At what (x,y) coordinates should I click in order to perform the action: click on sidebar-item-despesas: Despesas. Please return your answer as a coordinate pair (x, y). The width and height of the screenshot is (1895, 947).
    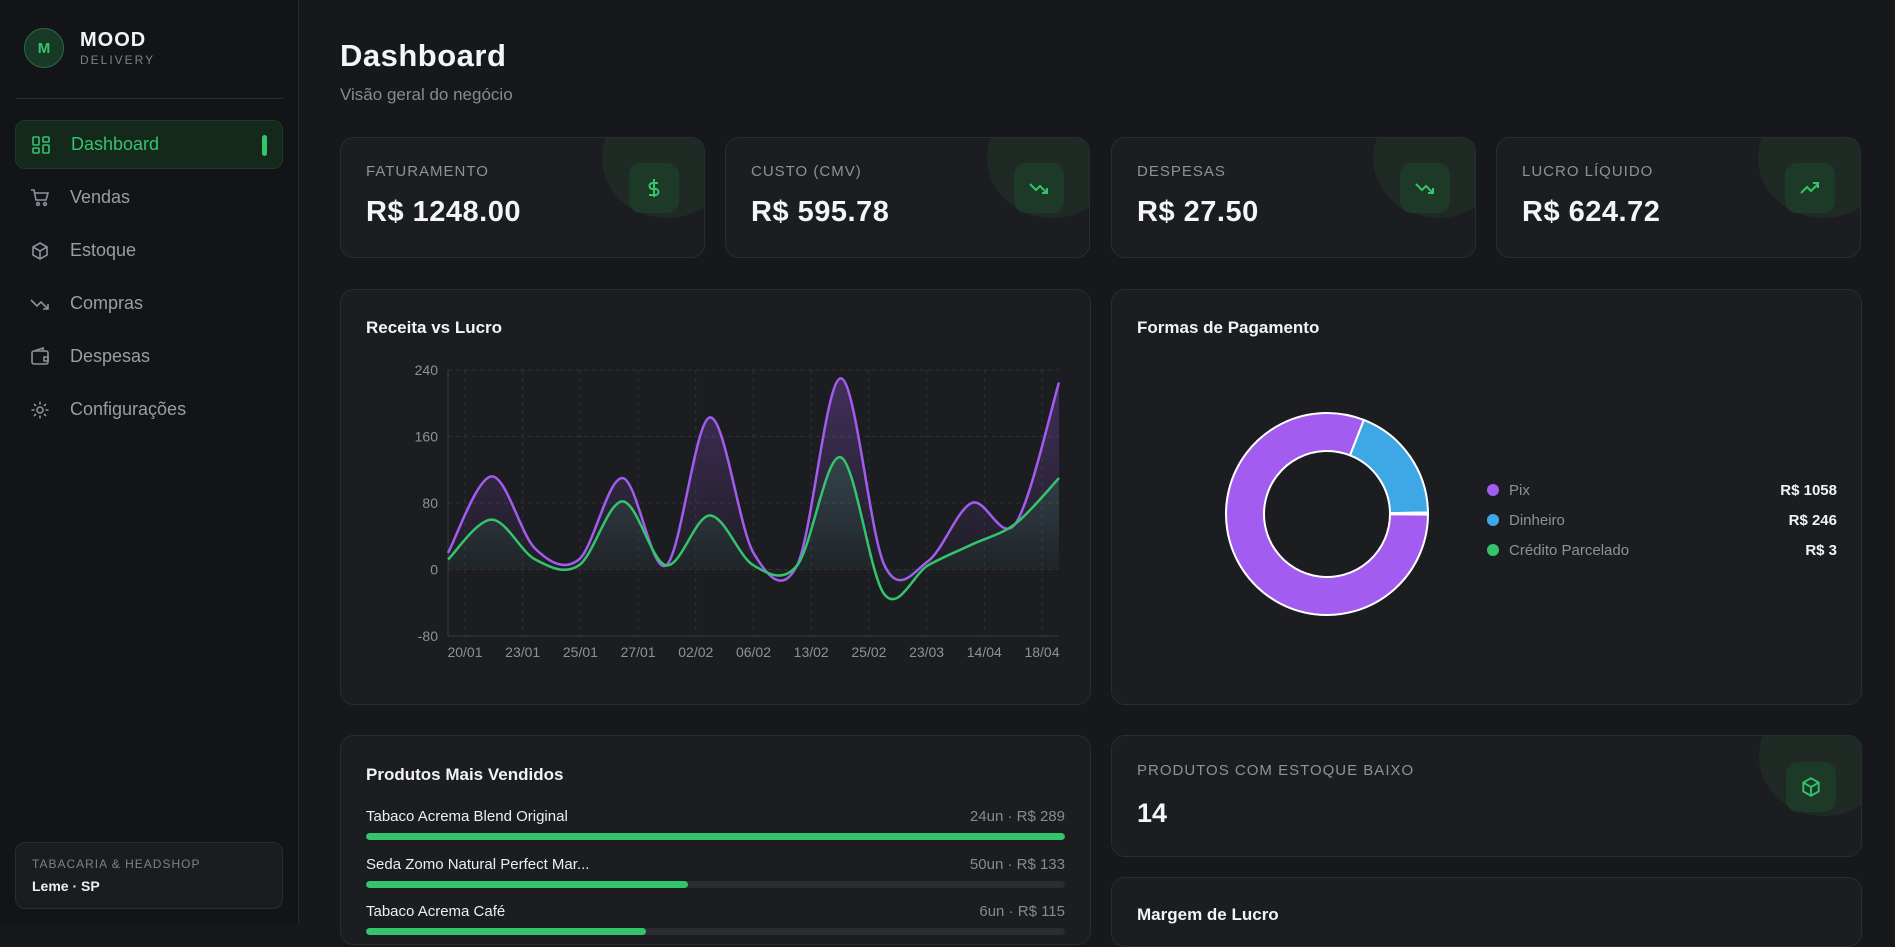
    Looking at the image, I should click on (149, 356).